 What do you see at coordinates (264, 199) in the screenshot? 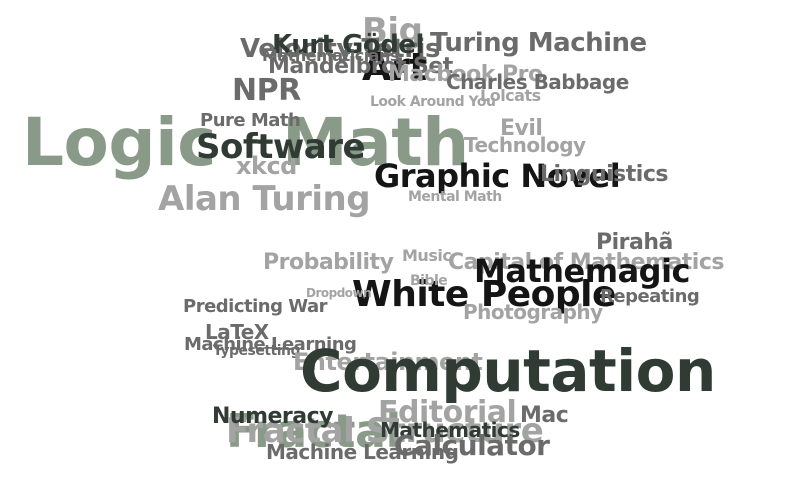
I see `word-alan-turing: Alan Turing` at bounding box center [264, 199].